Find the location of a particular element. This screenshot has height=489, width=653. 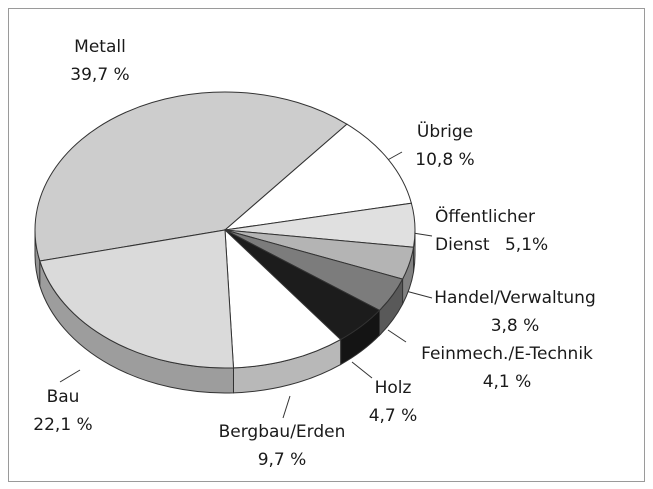

category-label: Übrige is located at coordinates (445, 132).